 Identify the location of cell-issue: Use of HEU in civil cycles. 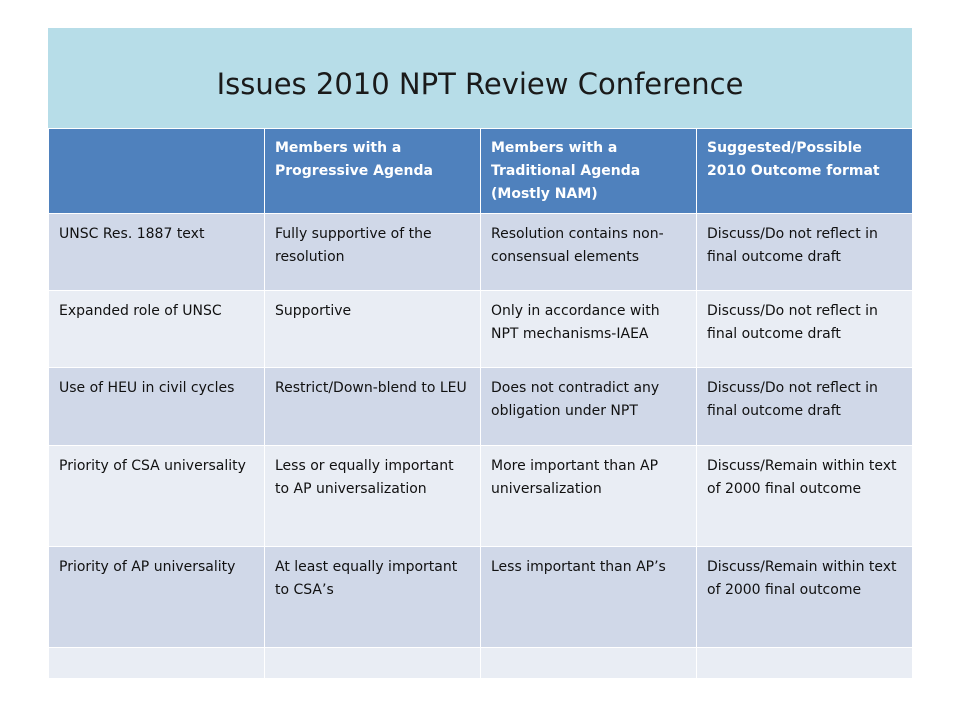
(156, 406).